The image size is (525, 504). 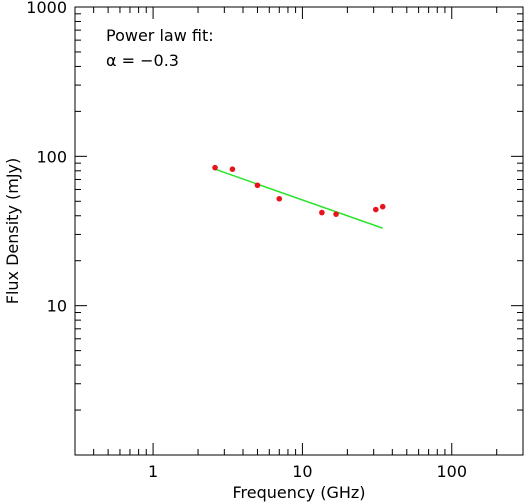 I want to click on y-tick-label: 100, so click(x=51, y=156).